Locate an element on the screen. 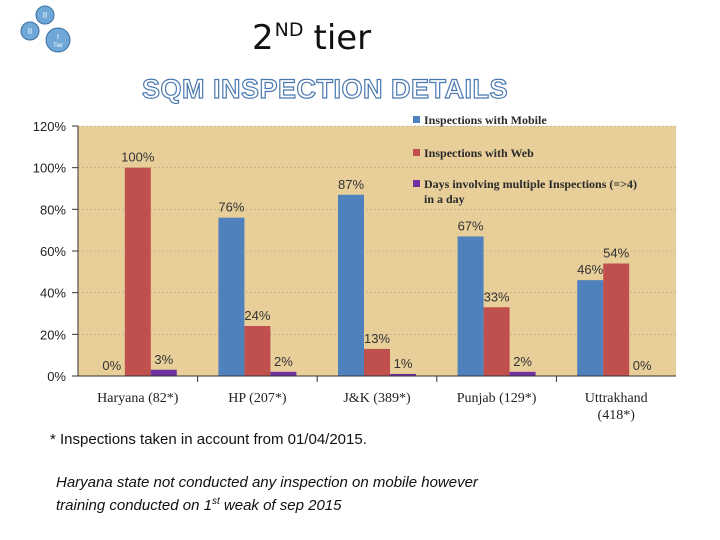 Image resolution: width=720 pixels, height=540 pixels. y-tick-label: 120% is located at coordinates (50, 126).